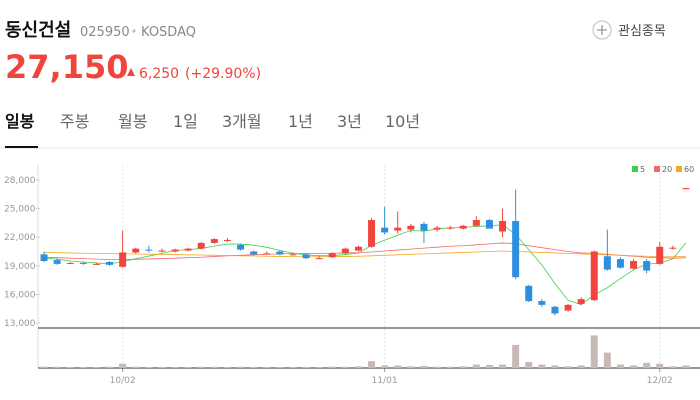 The height and width of the screenshot is (400, 700). I want to click on x-tick-label: 12/02, so click(660, 381).